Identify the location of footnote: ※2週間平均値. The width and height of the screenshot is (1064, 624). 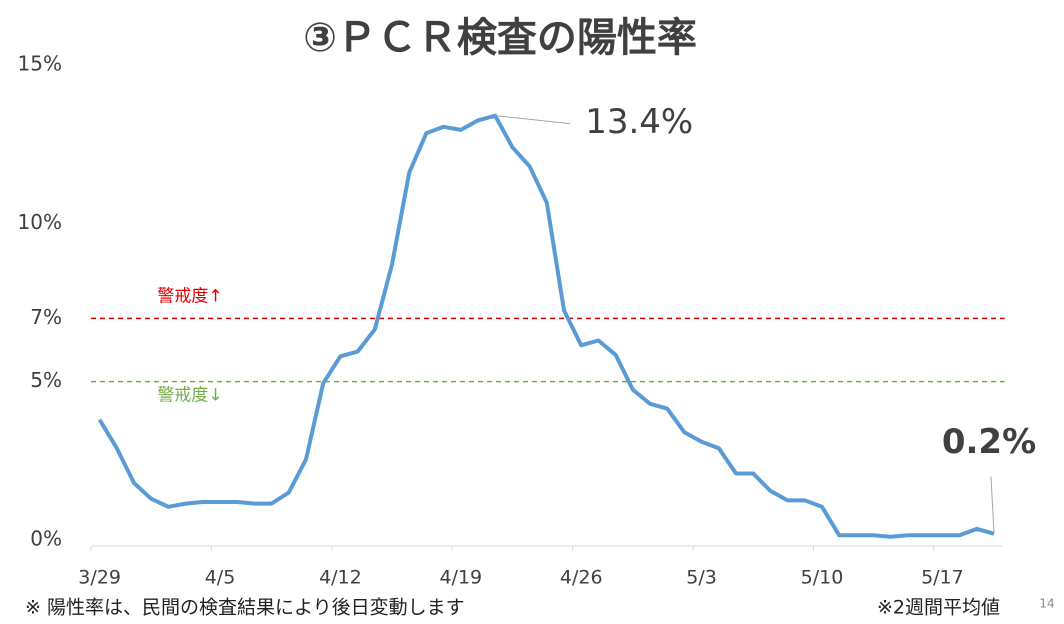
(938, 608).